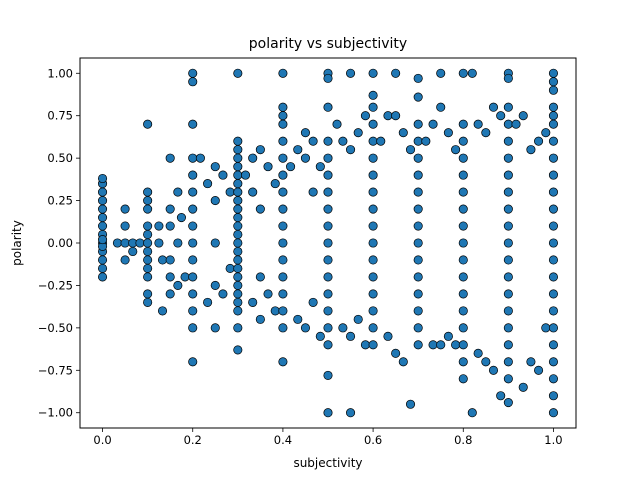 The height and width of the screenshot is (480, 640). What do you see at coordinates (327, 463) in the screenshot?
I see `x-axis-label: subjectivity` at bounding box center [327, 463].